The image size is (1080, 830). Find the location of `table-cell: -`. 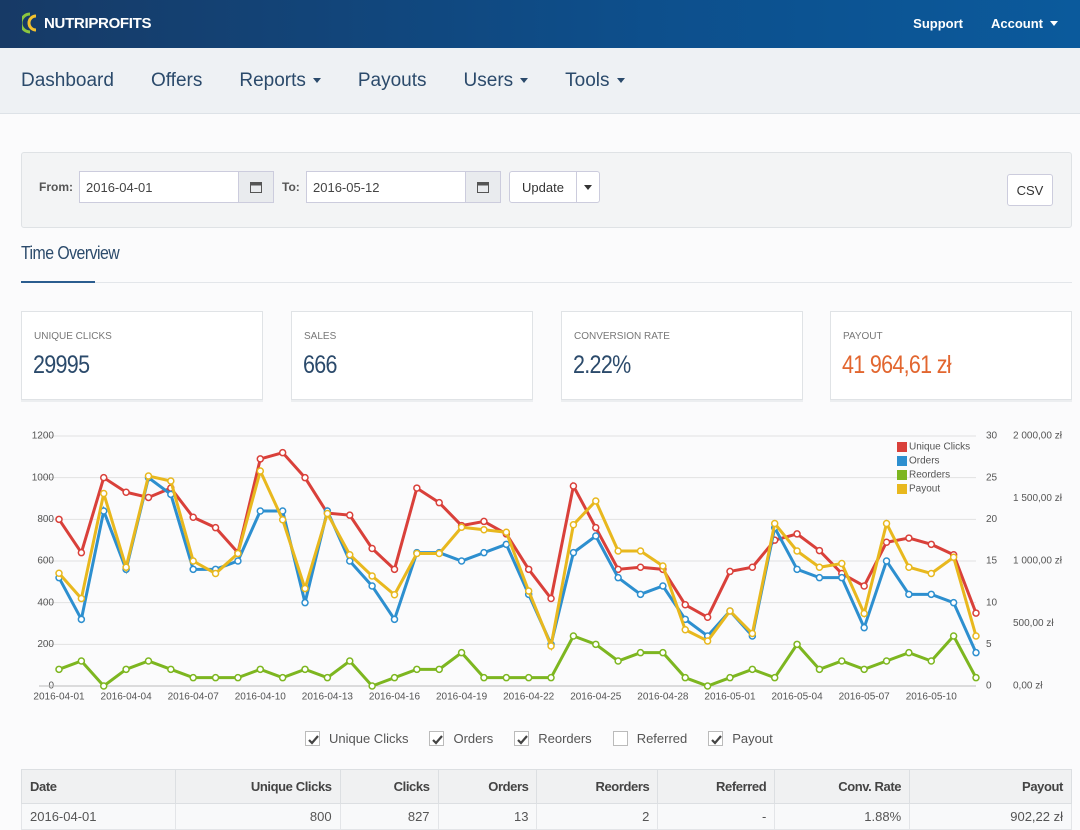

table-cell: - is located at coordinates (716, 816).